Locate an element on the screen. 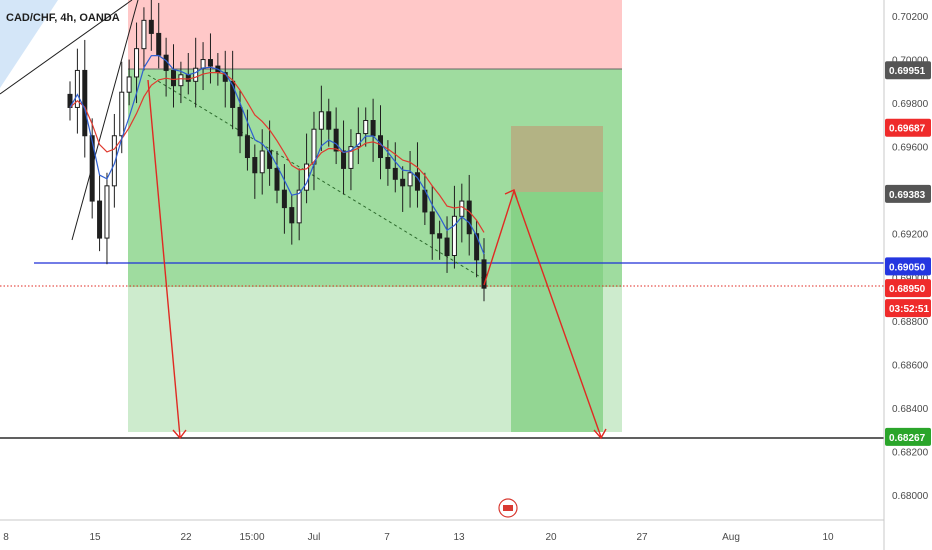 The width and height of the screenshot is (932, 550). event-marker-icon is located at coordinates (508, 508).